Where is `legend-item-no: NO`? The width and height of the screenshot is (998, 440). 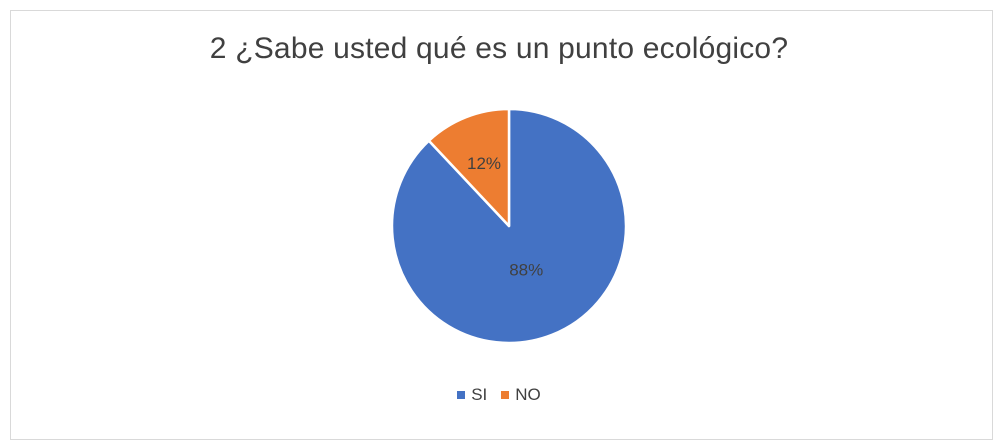
legend-item-no: NO is located at coordinates (521, 395).